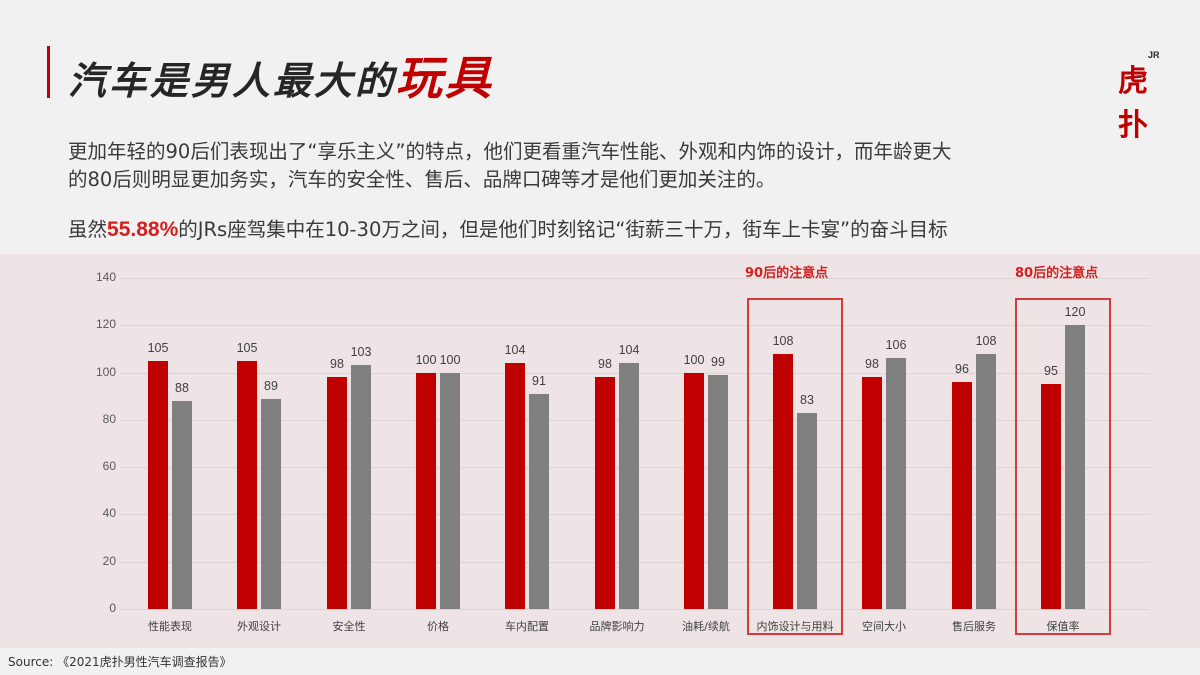 Image resolution: width=1200 pixels, height=675 pixels. I want to click on title-main: 汽车是男人最大的, so click(232, 81).